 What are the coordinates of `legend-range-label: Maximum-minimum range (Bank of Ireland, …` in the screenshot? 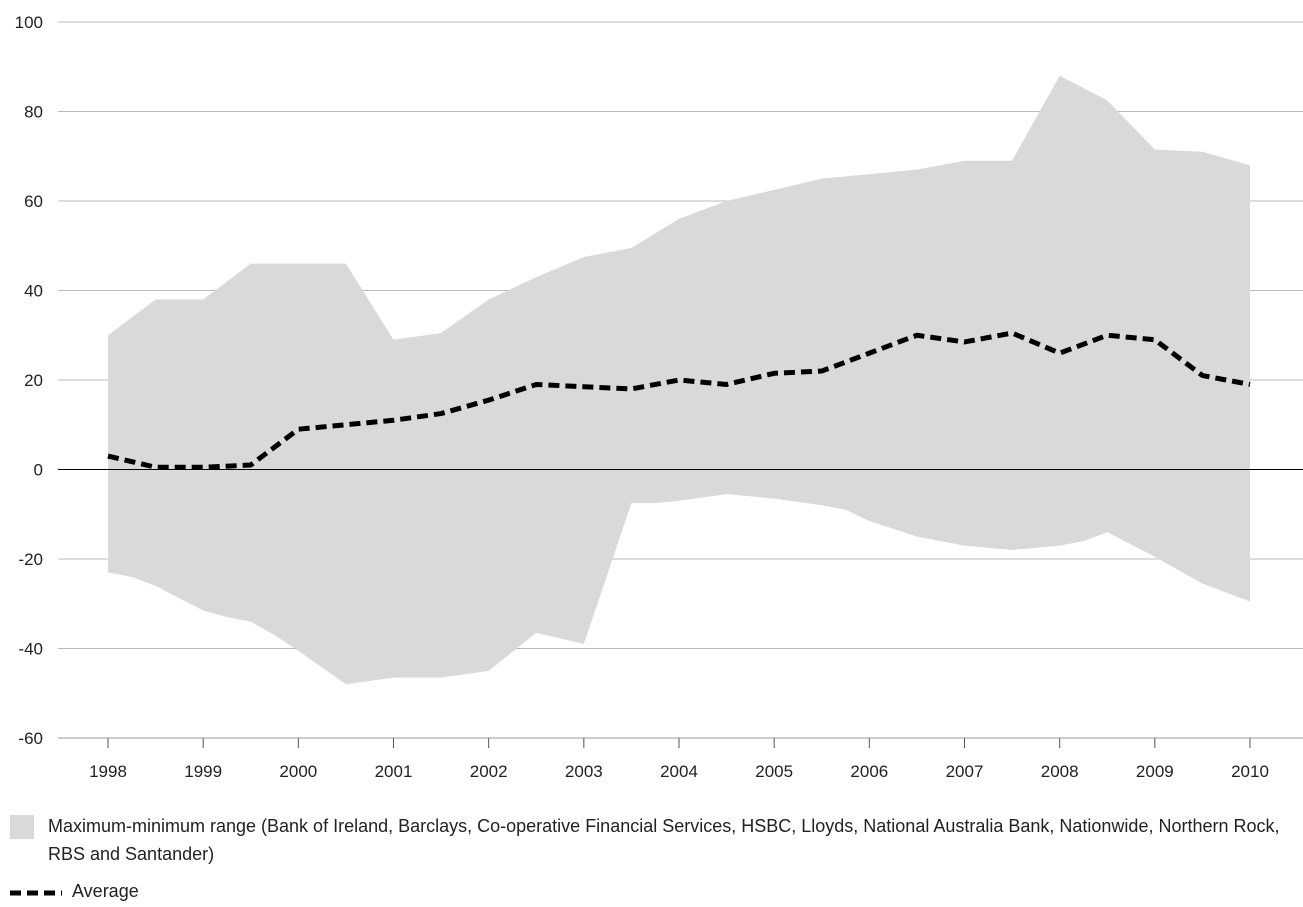 It's located at (664, 840).